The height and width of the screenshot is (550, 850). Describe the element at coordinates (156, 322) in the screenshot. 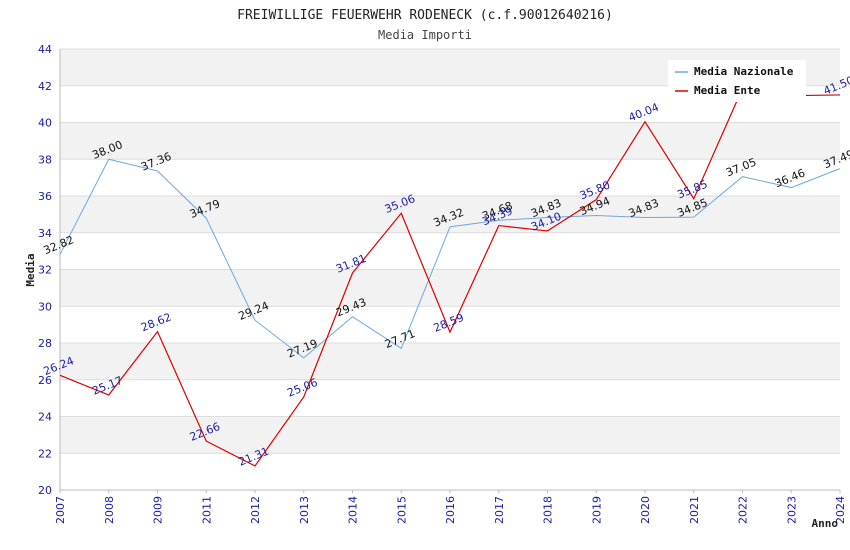

I see `data-label-ente: 28.62` at that location.